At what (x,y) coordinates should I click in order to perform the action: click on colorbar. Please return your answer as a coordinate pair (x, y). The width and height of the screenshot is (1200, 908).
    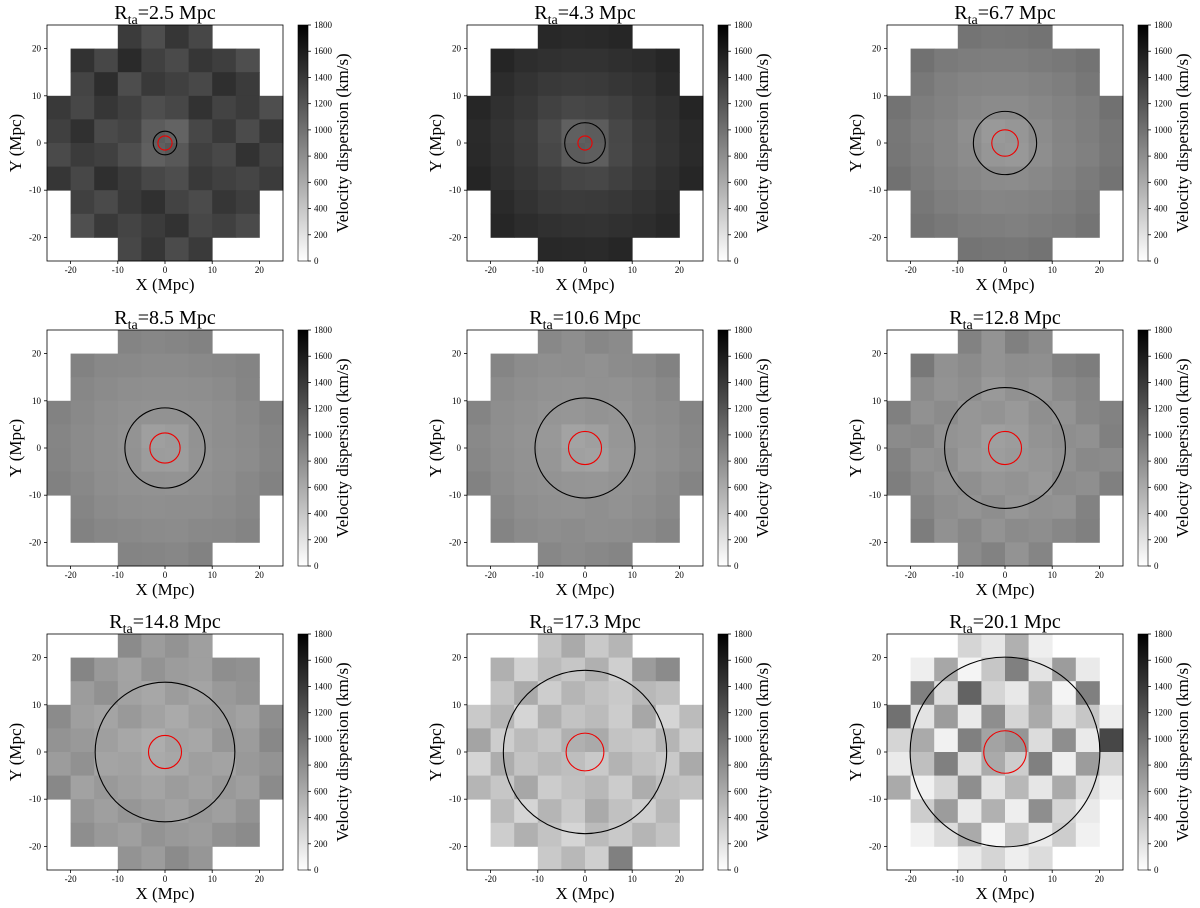
    Looking at the image, I should click on (723, 448).